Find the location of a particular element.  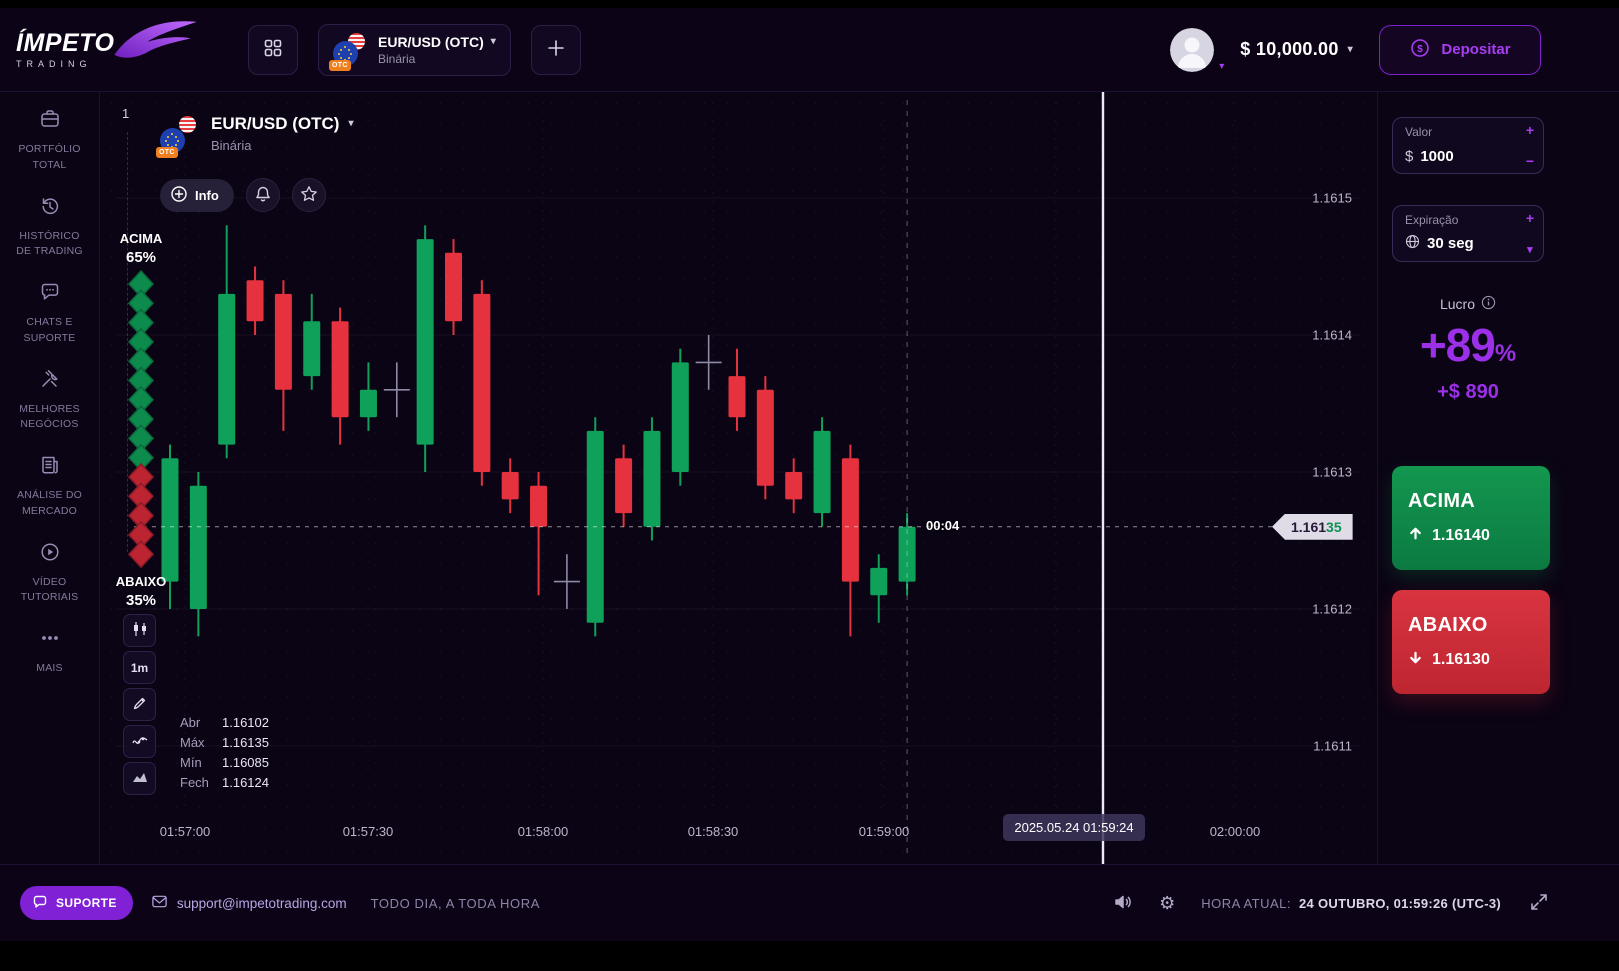

sidebar-item-label: PORTFÓLIO TOTAL is located at coordinates (49, 157).